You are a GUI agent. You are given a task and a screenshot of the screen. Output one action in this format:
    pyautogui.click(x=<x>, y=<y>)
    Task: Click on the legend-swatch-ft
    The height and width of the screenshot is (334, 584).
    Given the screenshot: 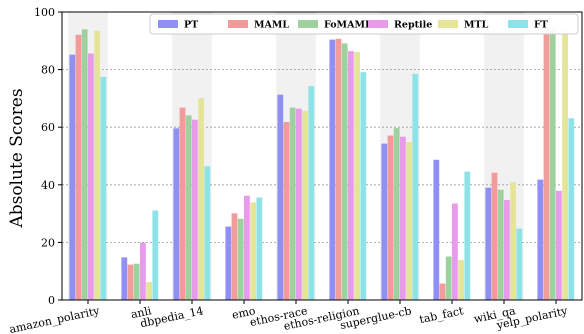 What is the action you would take?
    pyautogui.click(x=518, y=24)
    